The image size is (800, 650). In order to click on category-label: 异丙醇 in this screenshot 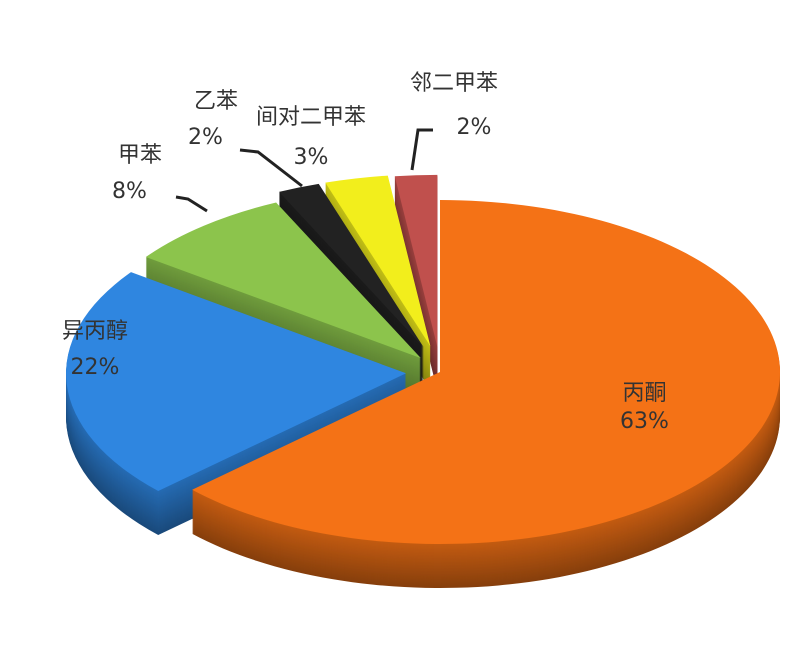, I will do `click(95, 331)`.